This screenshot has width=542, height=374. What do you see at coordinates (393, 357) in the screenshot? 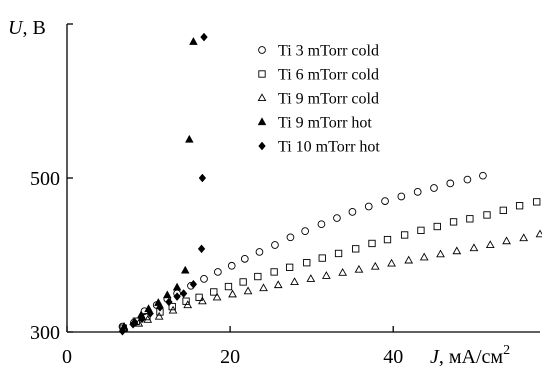
I see `x-tick-label: 40` at bounding box center [393, 357].